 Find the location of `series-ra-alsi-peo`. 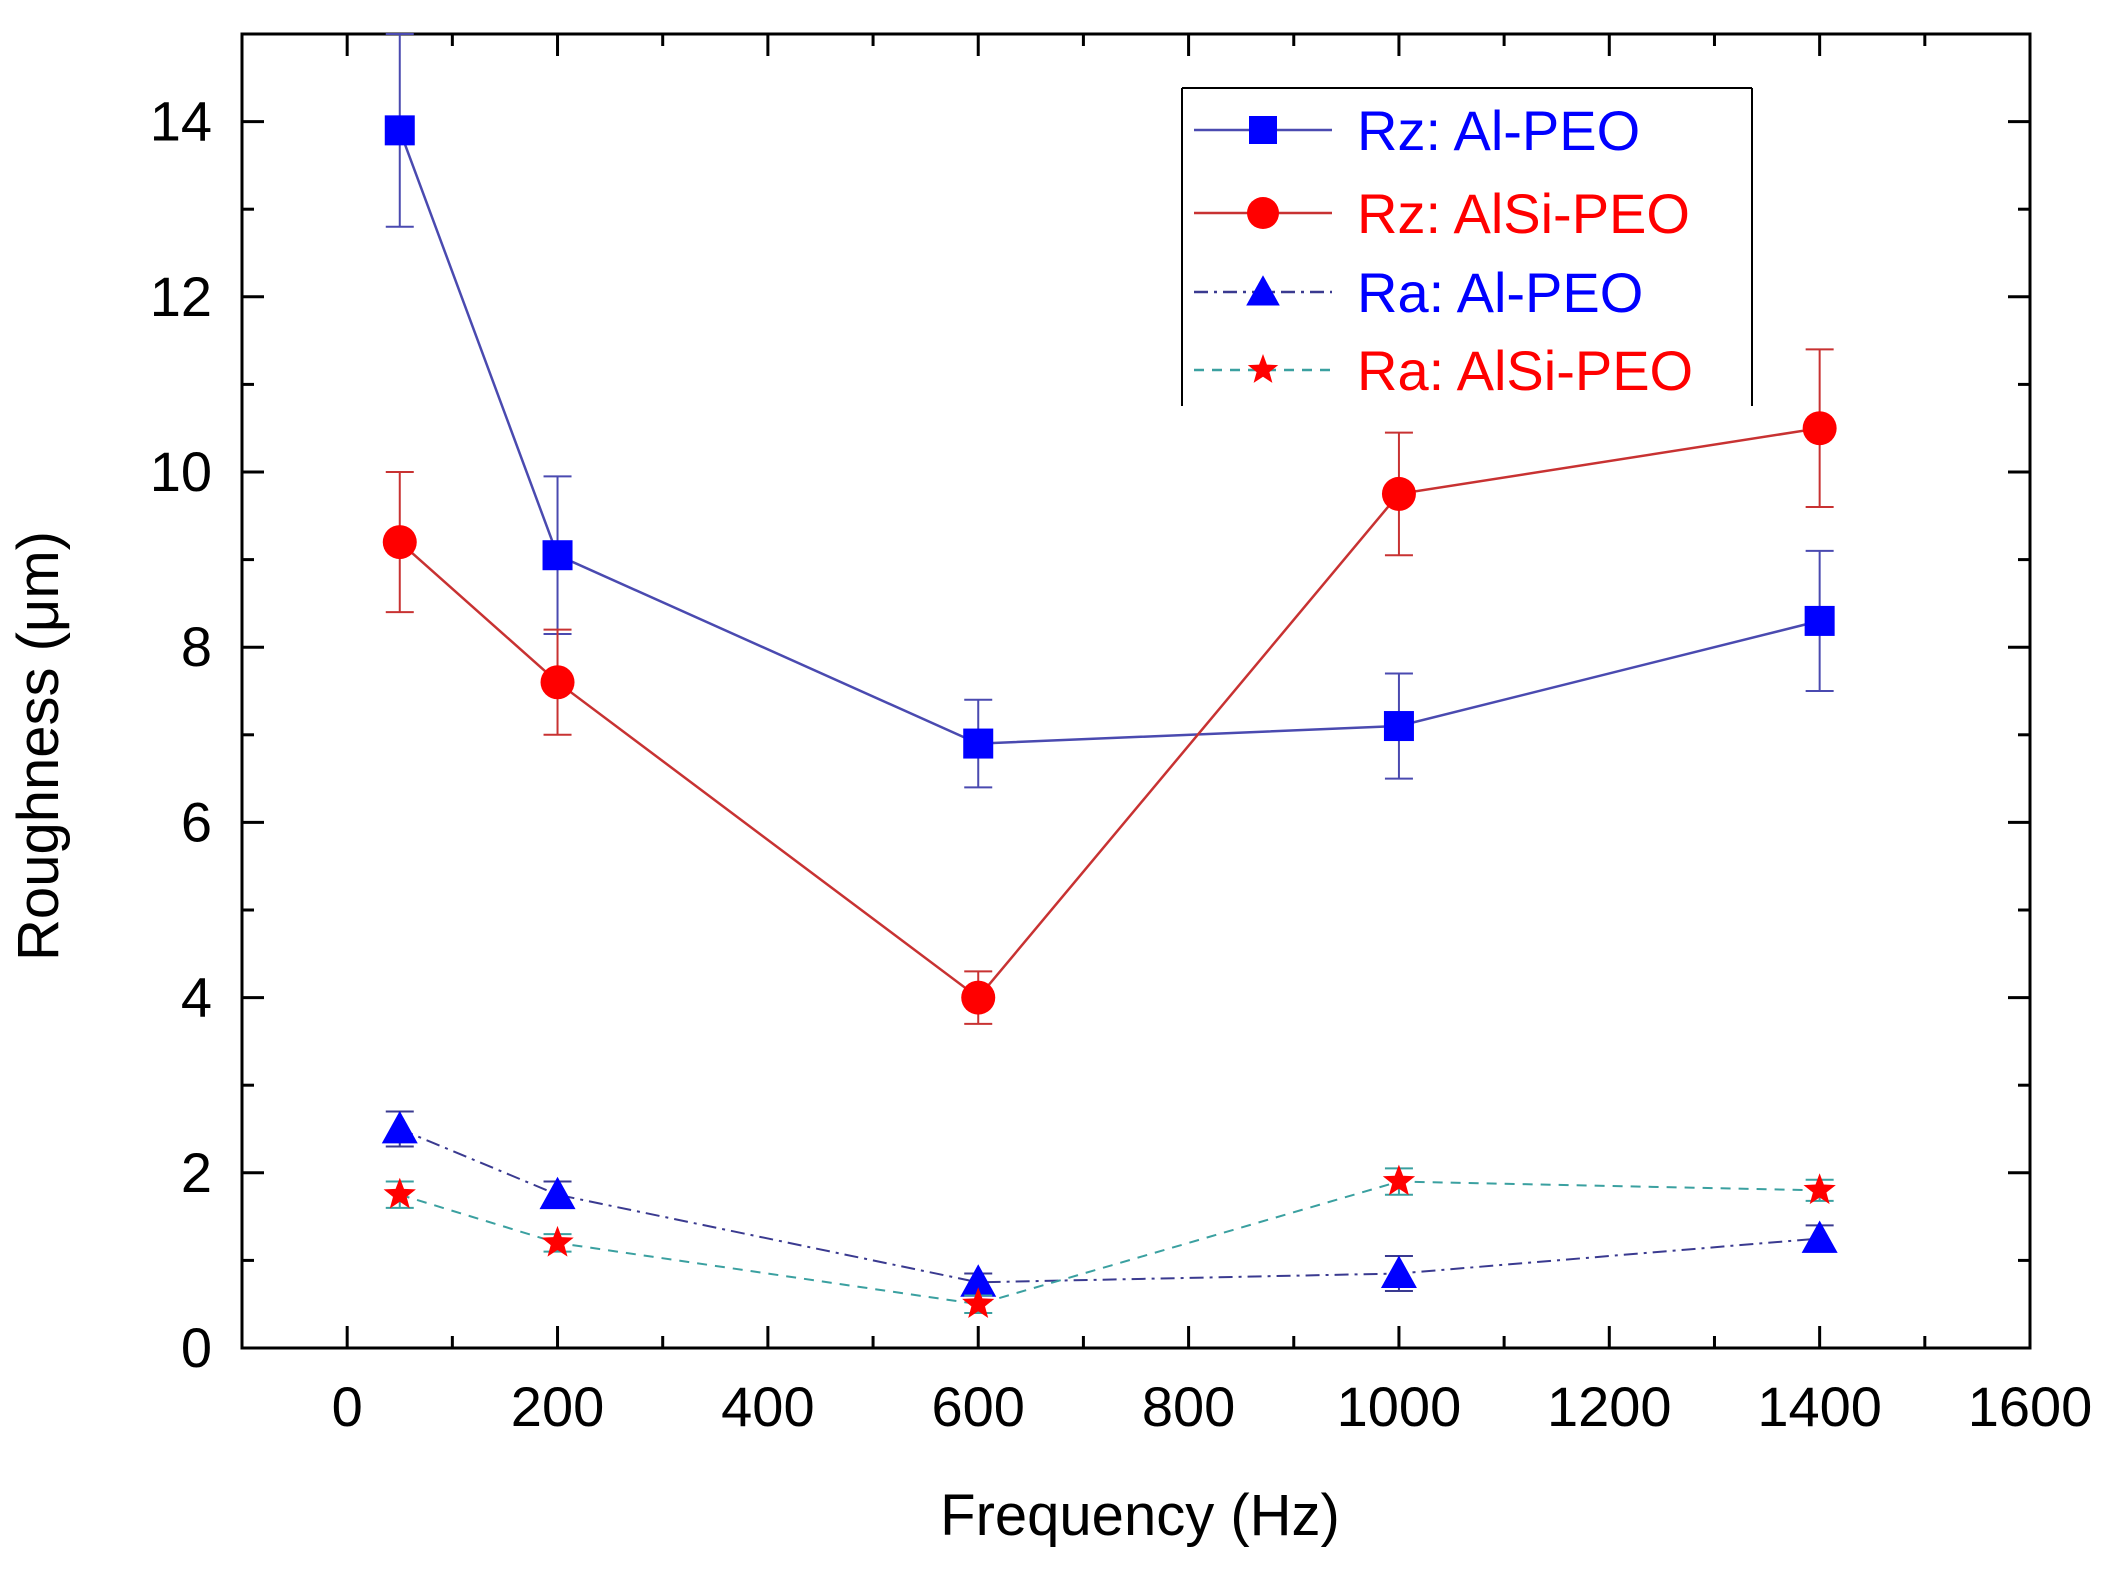

series-ra-alsi-peo is located at coordinates (1109, 1241).